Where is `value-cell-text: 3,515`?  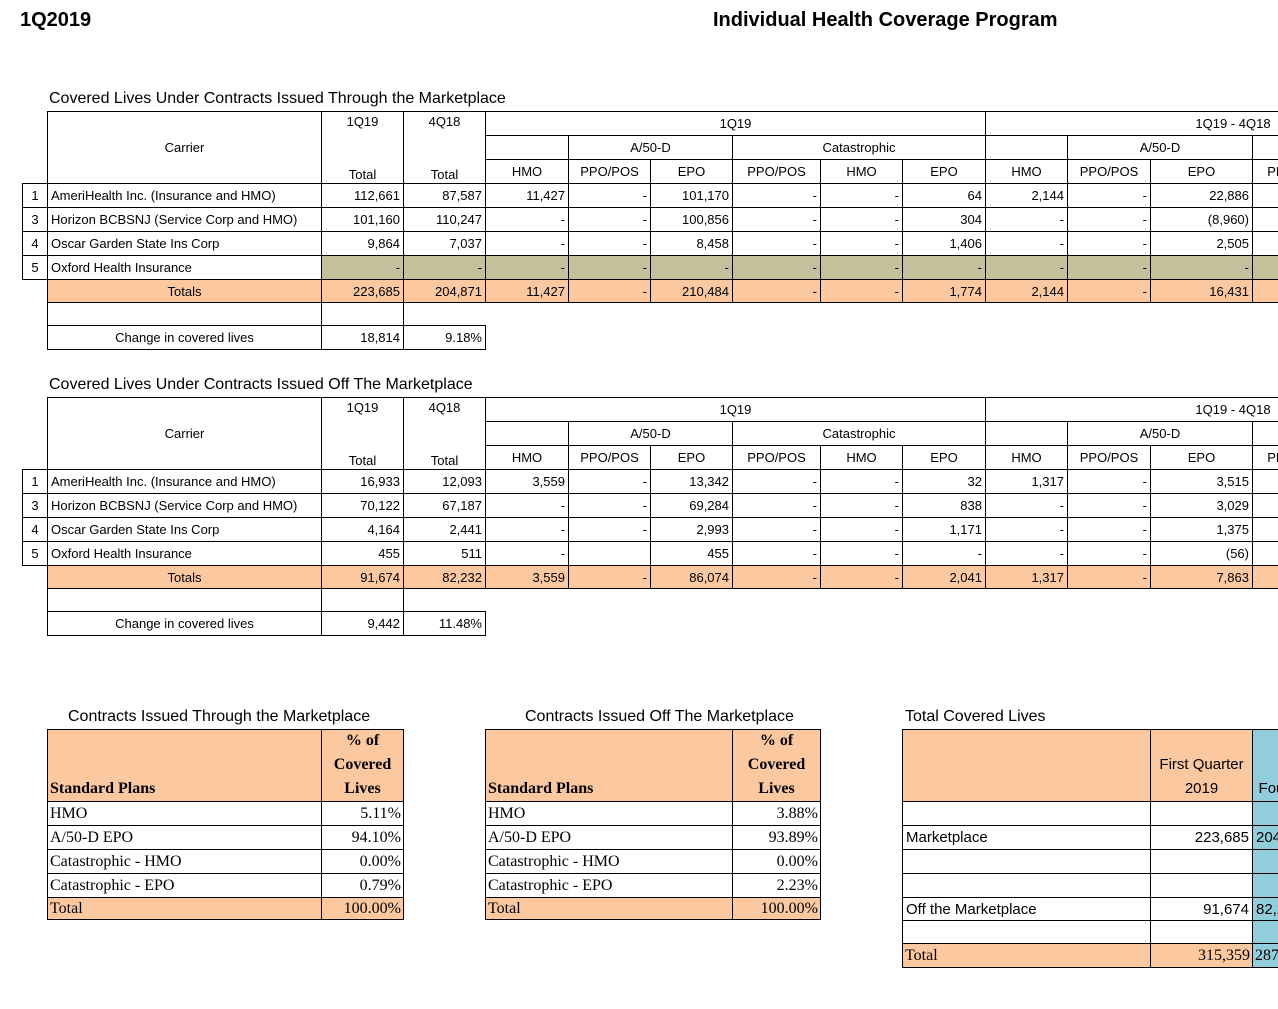 value-cell-text: 3,515 is located at coordinates (1232, 481).